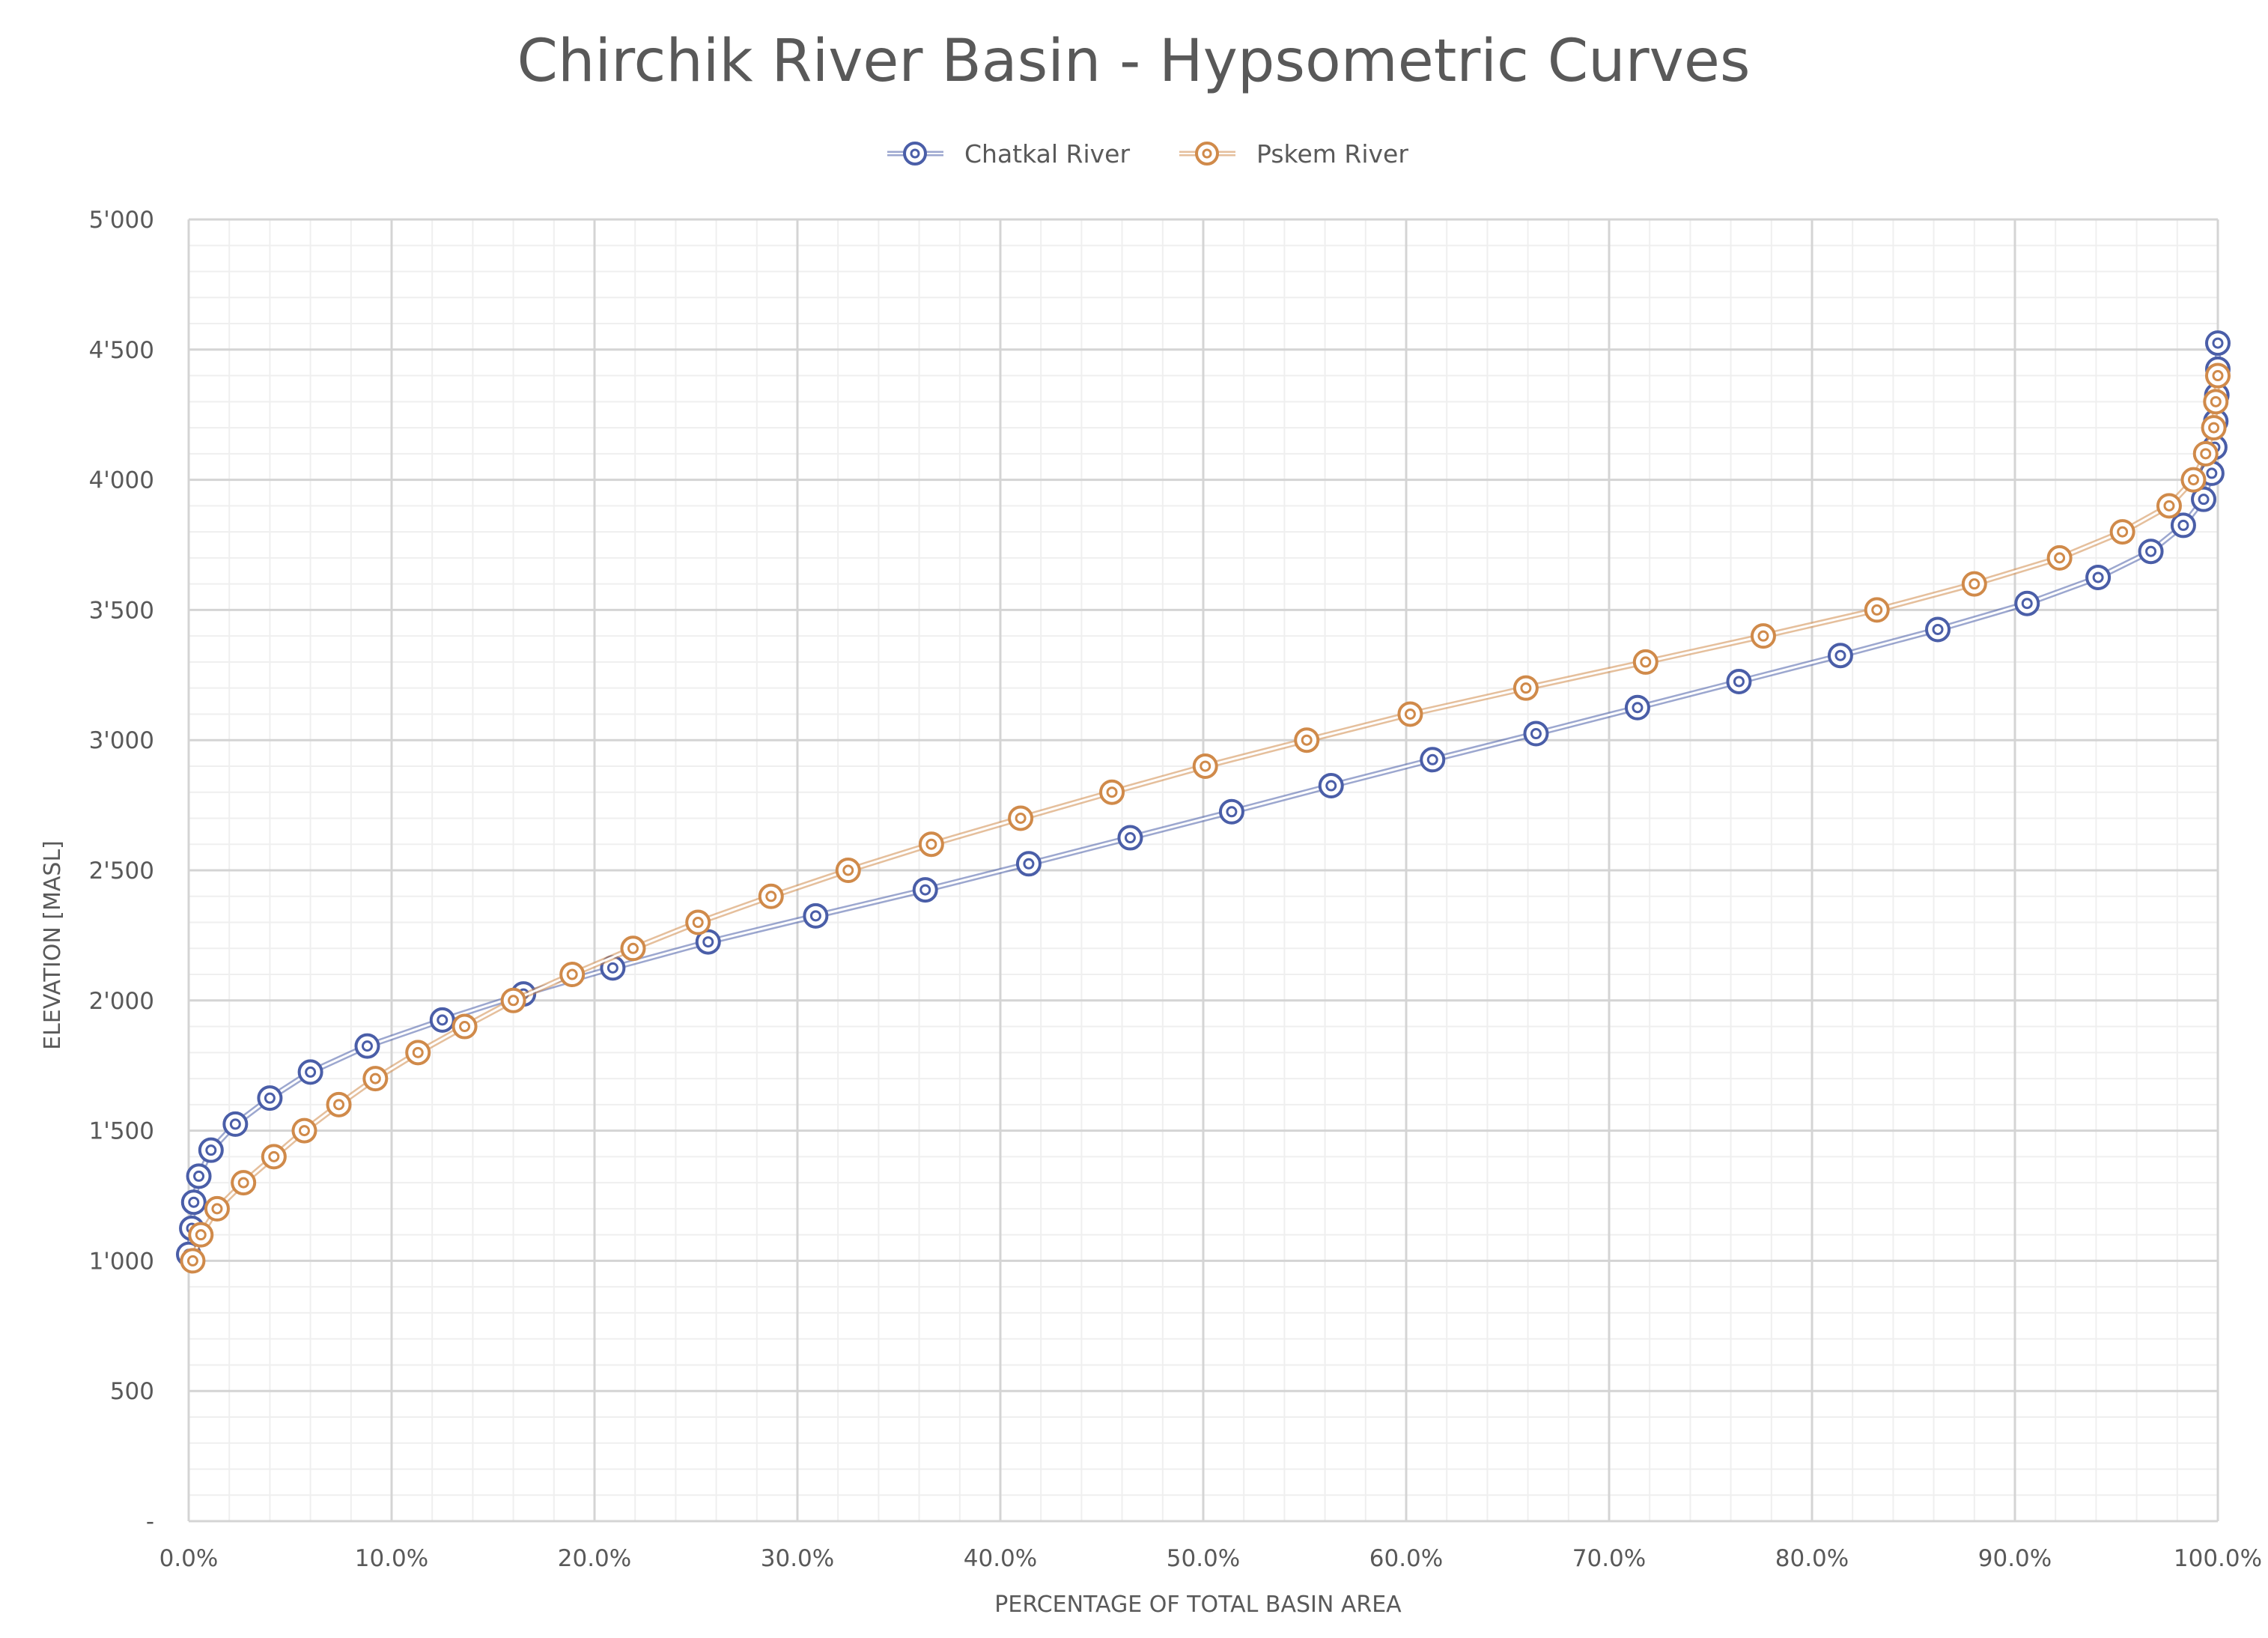 This screenshot has height=1638, width=2268. Describe the element at coordinates (121, 740) in the screenshot. I see `y-tick-label: 3'000` at that location.